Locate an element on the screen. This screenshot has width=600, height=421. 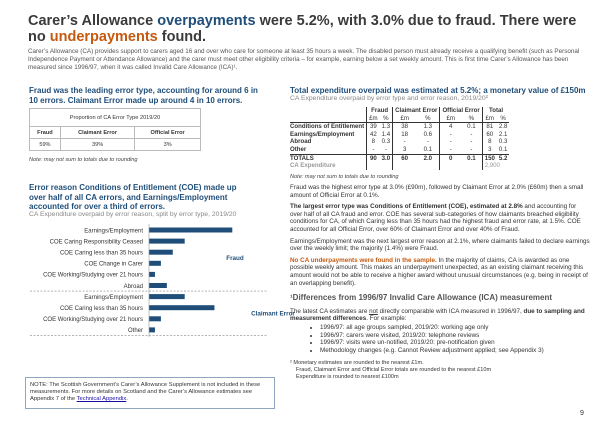
bar-label: COE Working/Studying over 21 hours is located at coordinates (93, 276).